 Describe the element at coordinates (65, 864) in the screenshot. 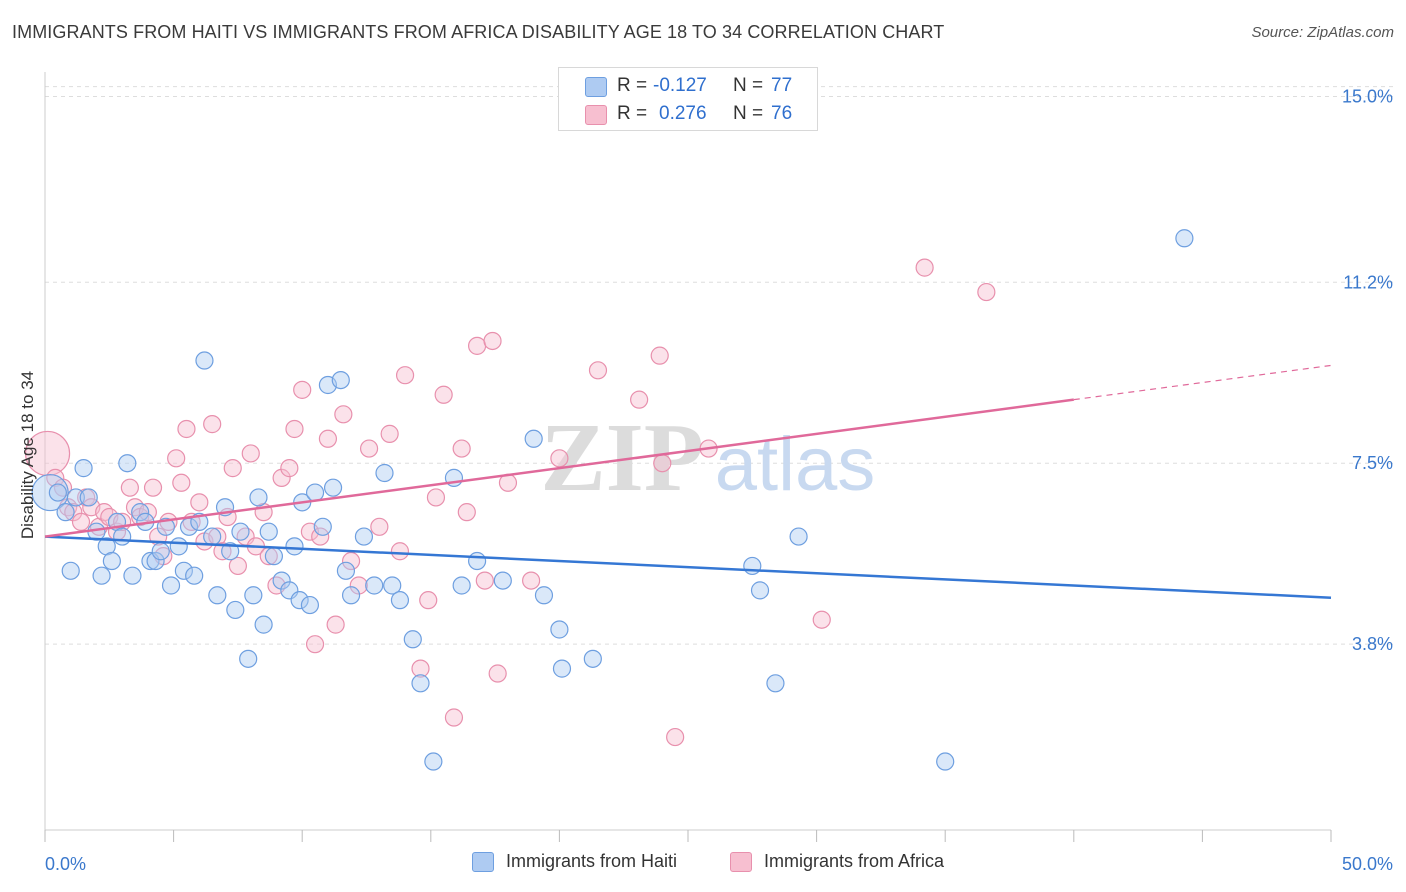

I see `x-tick-label-min: 0.0%` at that location.